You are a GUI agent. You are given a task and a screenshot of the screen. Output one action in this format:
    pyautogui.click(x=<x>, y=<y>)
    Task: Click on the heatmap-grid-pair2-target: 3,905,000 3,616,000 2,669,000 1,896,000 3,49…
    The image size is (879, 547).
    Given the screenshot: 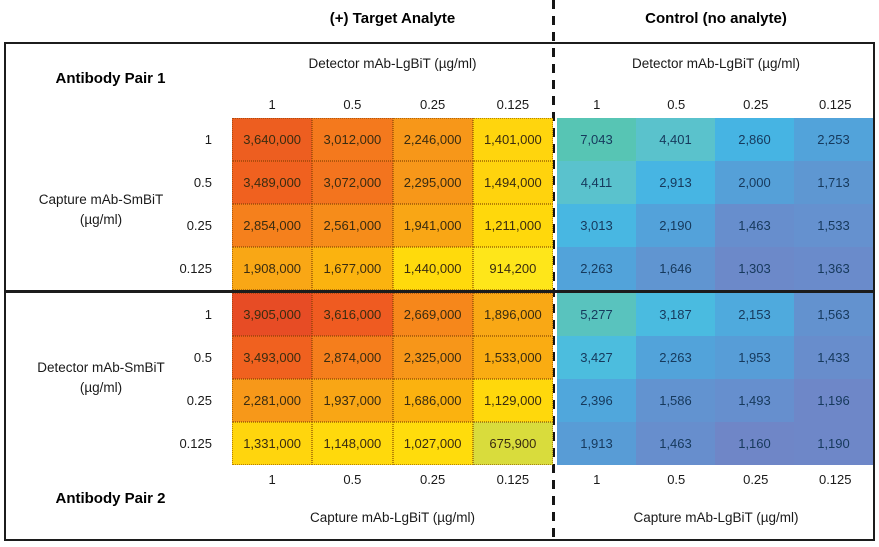 What is the action you would take?
    pyautogui.click(x=392, y=379)
    